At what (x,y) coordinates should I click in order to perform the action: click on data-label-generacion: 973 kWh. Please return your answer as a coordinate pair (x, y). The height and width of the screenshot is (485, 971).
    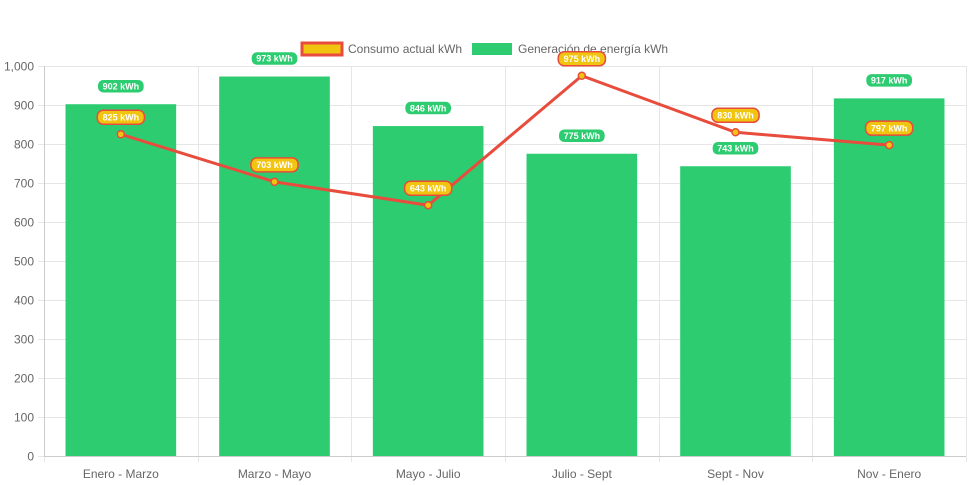
    Looking at the image, I should click on (274, 58).